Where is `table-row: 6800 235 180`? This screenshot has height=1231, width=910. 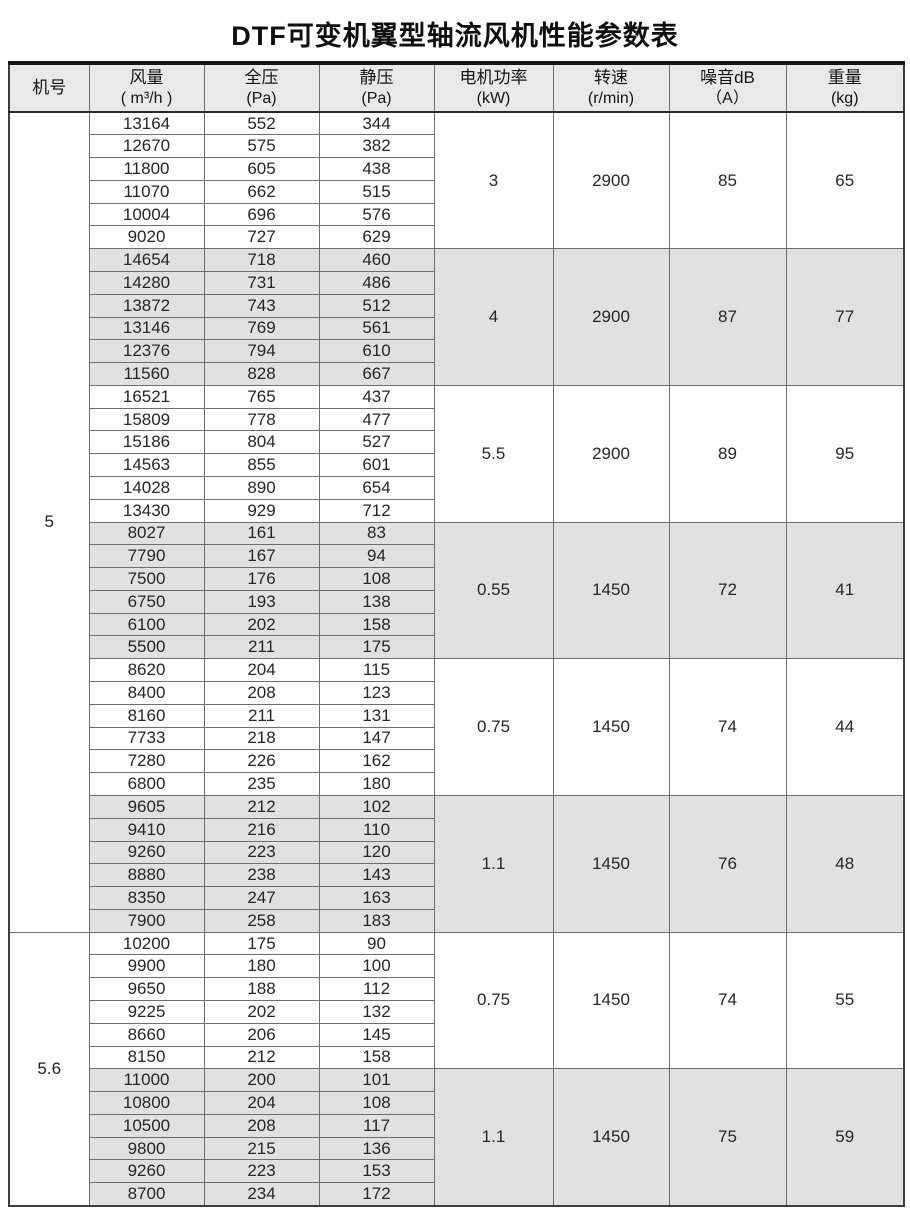
table-row: 6800 235 180 is located at coordinates (456, 784).